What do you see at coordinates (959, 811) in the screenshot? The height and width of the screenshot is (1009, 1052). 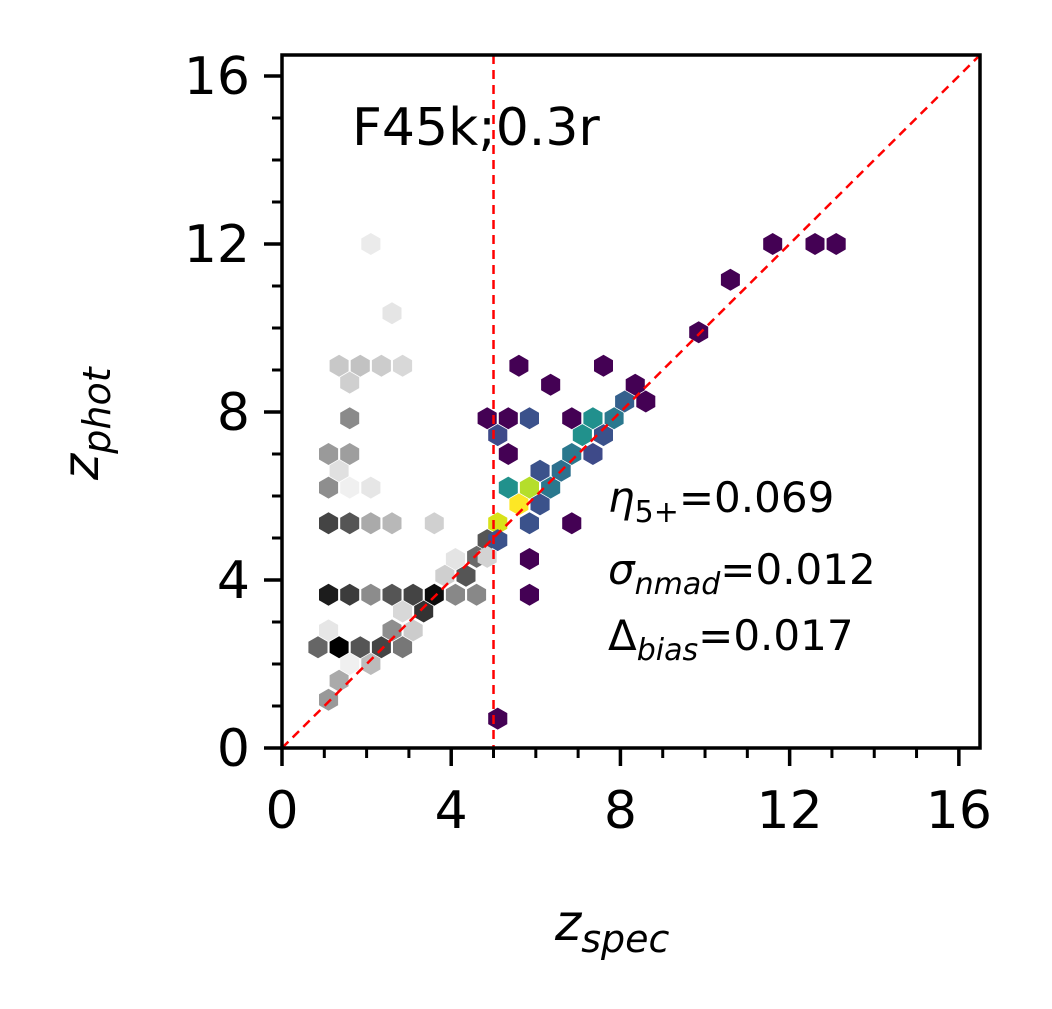 I see `x-tick-label: 16` at bounding box center [959, 811].